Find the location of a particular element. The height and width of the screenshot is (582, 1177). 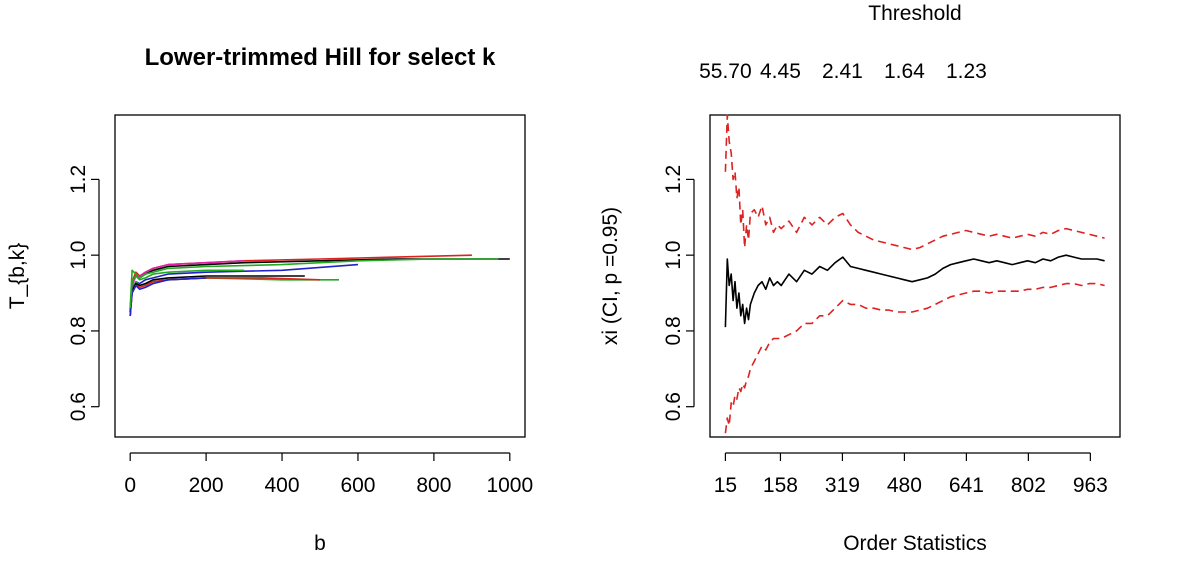

left-series-group is located at coordinates (319, 285).